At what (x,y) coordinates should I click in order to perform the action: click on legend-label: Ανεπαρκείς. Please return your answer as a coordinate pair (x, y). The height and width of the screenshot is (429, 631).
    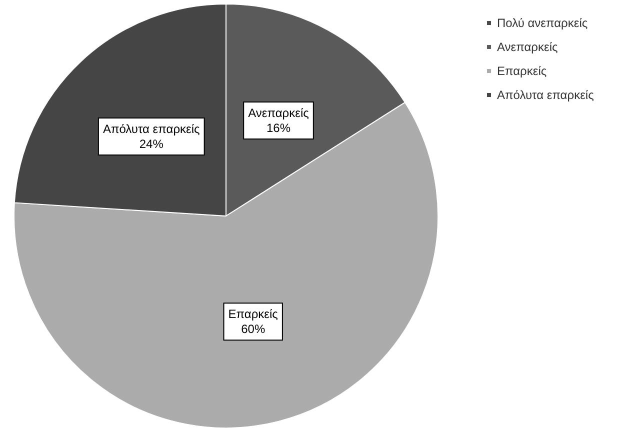
    Looking at the image, I should click on (527, 47).